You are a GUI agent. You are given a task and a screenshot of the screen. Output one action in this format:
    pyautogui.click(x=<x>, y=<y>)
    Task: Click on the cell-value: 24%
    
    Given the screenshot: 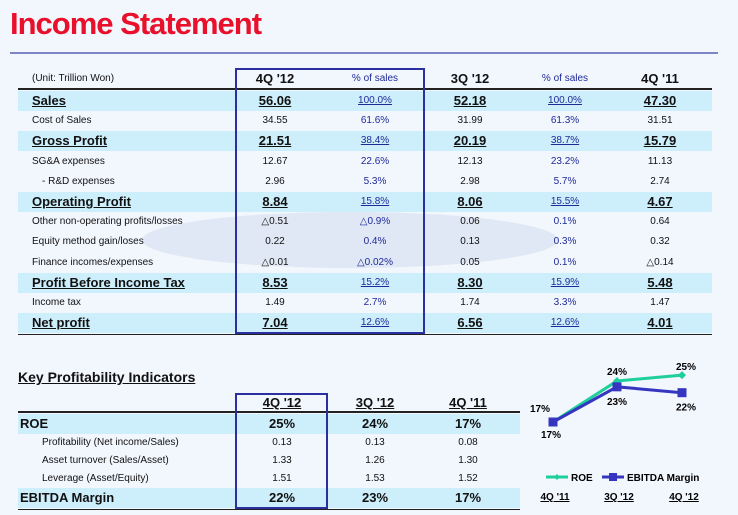 What is the action you would take?
    pyautogui.click(x=375, y=423)
    